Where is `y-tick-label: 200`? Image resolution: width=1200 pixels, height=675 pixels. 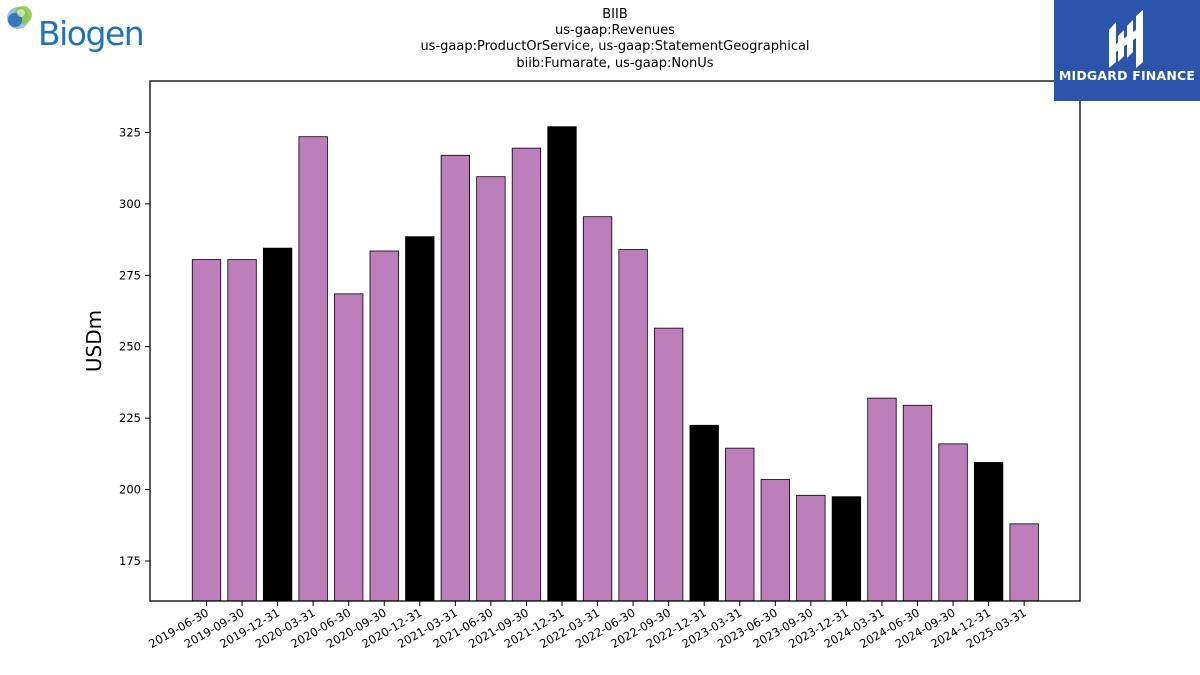
y-tick-label: 200 is located at coordinates (130, 490).